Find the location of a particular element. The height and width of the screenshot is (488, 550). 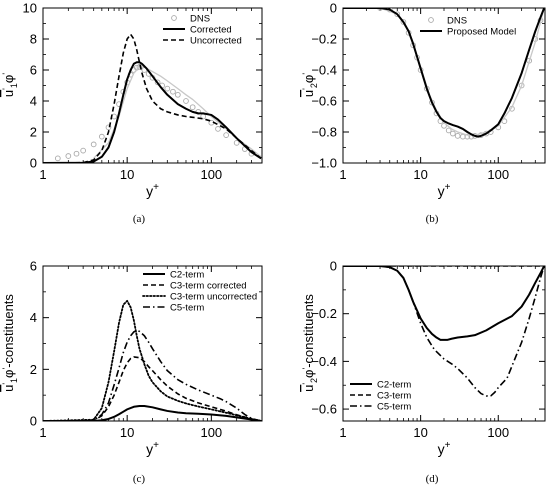

y-axis-label: u'1φ' is located at coordinates (10, 85).